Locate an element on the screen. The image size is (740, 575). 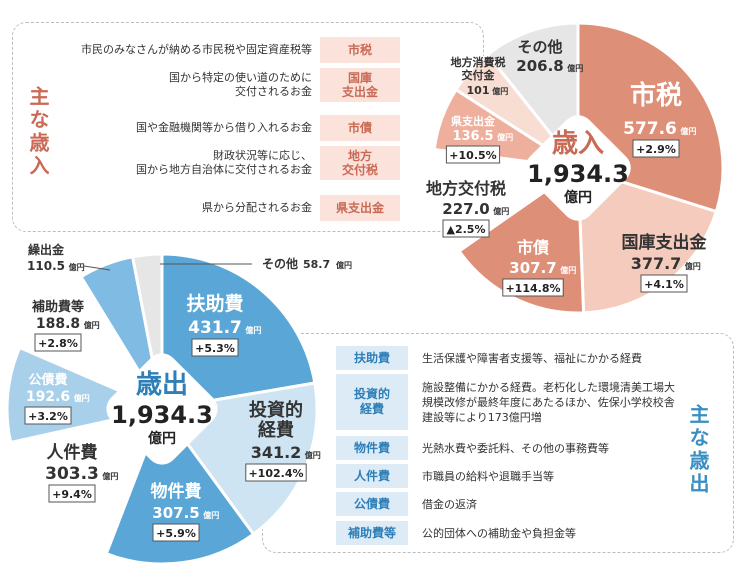
revenue-slice is located at coordinates (521, 240).